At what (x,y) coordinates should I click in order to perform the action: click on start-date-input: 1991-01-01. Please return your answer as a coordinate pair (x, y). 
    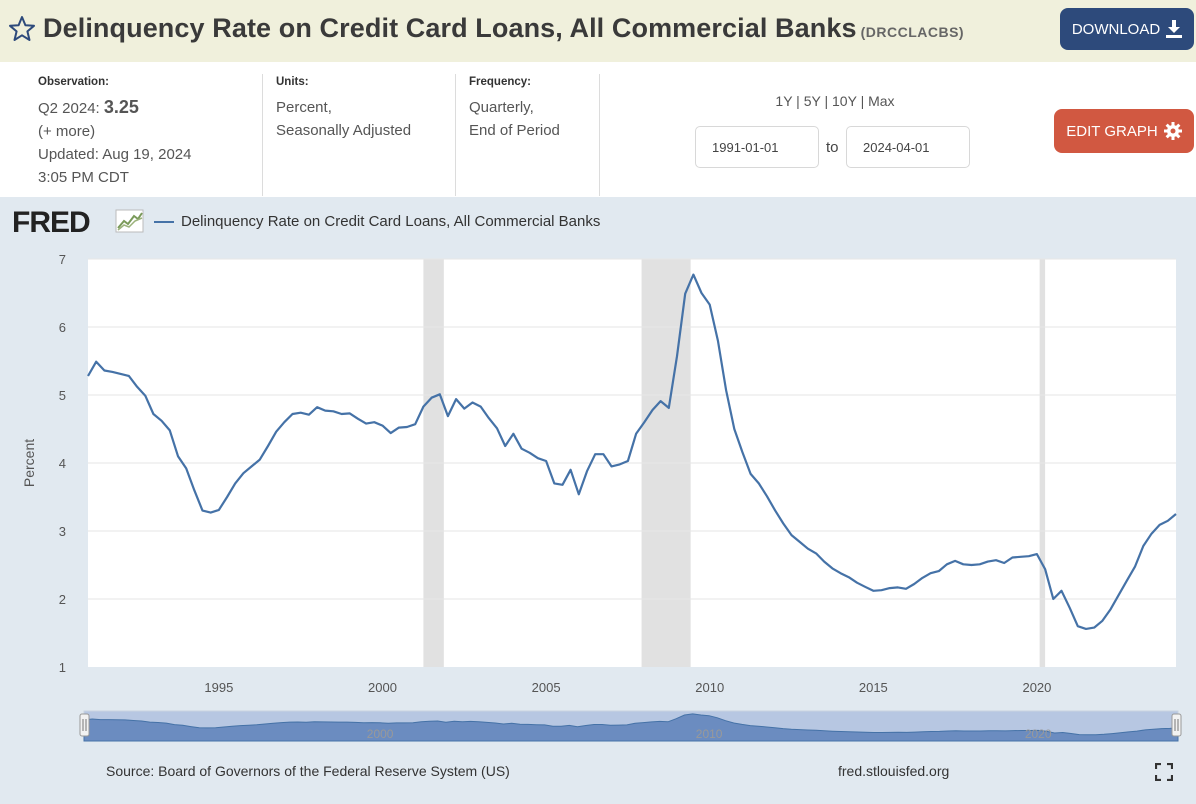
    Looking at the image, I should click on (757, 147).